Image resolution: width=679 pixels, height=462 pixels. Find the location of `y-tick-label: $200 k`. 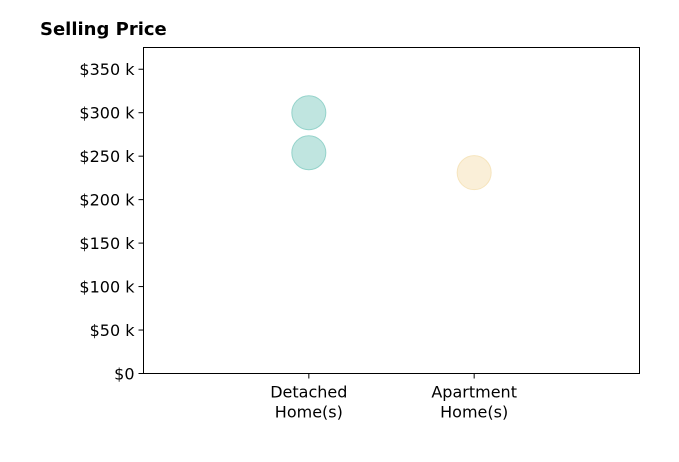

y-tick-label: $200 k is located at coordinates (107, 200).